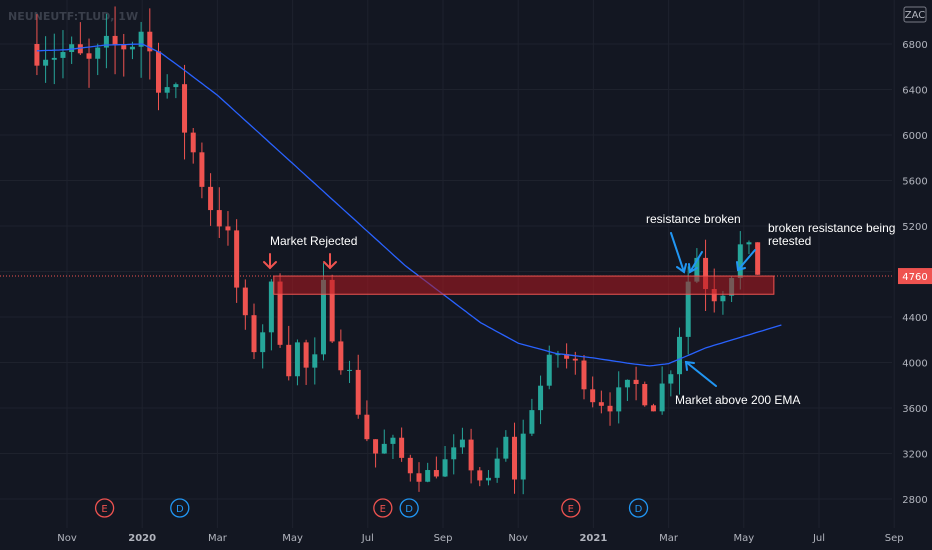 The image size is (932, 550). What do you see at coordinates (914, 409) in the screenshot?
I see `y-tick-label: 3600` at bounding box center [914, 409].